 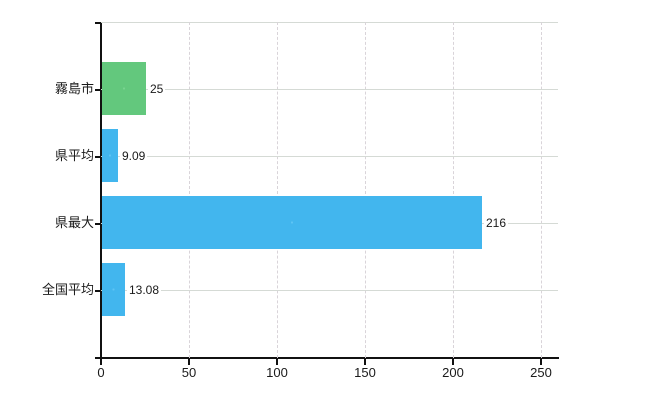 I want to click on bar-value-label: 9.09, so click(x=134, y=156).